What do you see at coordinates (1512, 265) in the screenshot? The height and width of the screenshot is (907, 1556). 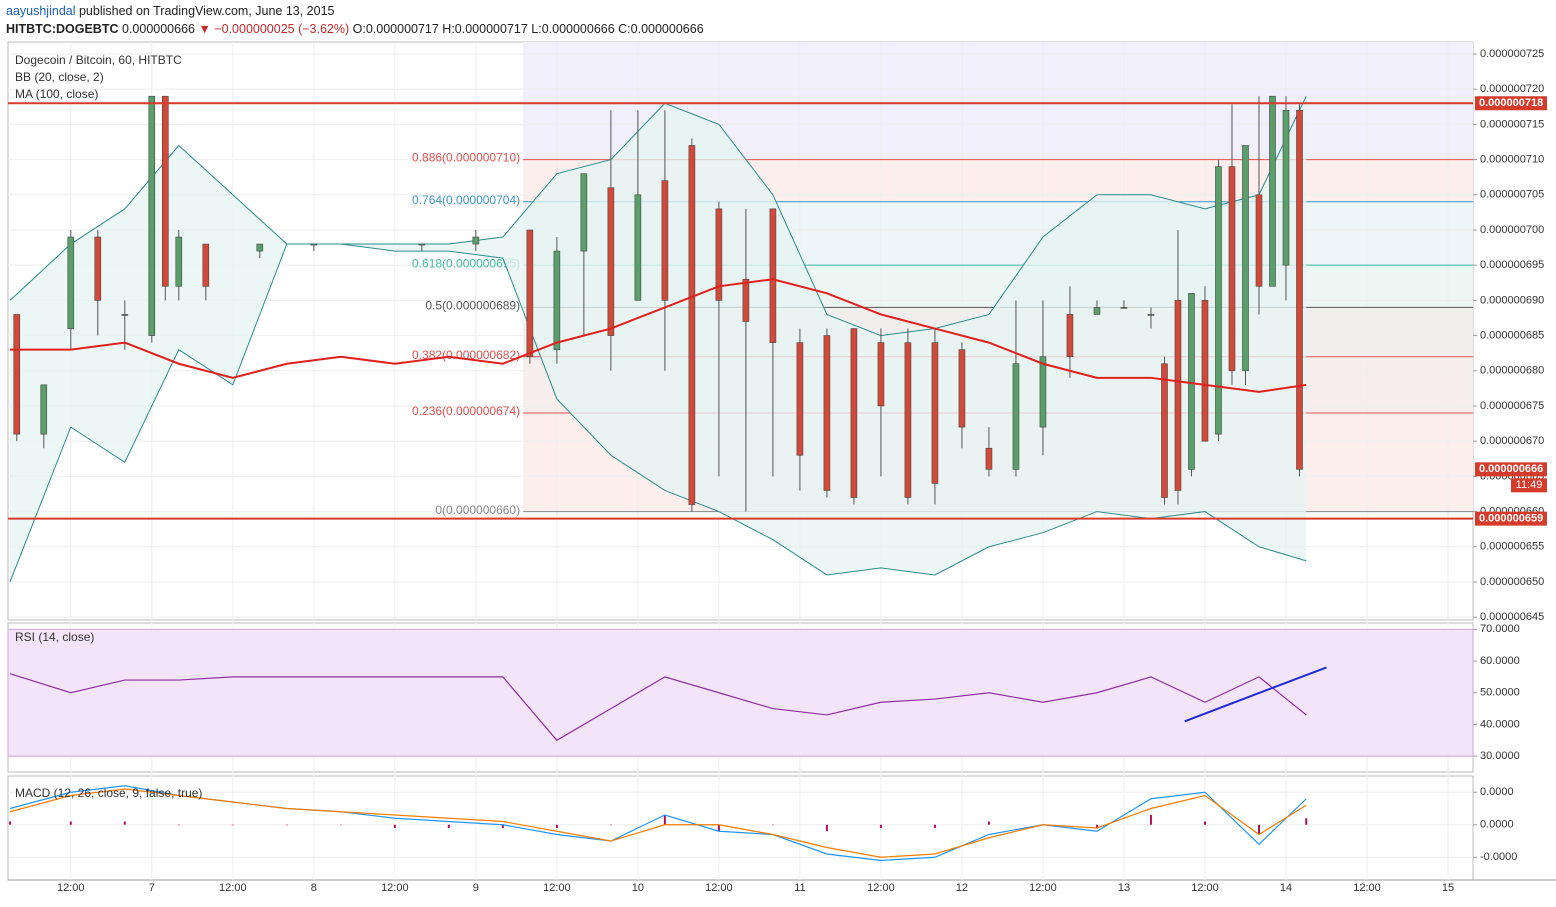 I see `y-tick-label: 0.000000695` at bounding box center [1512, 265].